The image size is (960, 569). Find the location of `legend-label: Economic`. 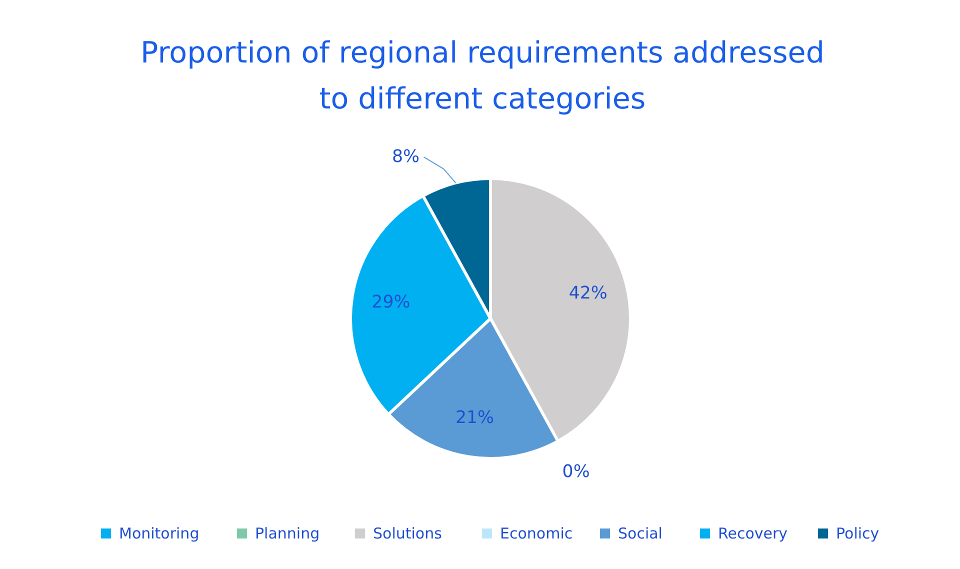

legend-label: Economic is located at coordinates (536, 533).